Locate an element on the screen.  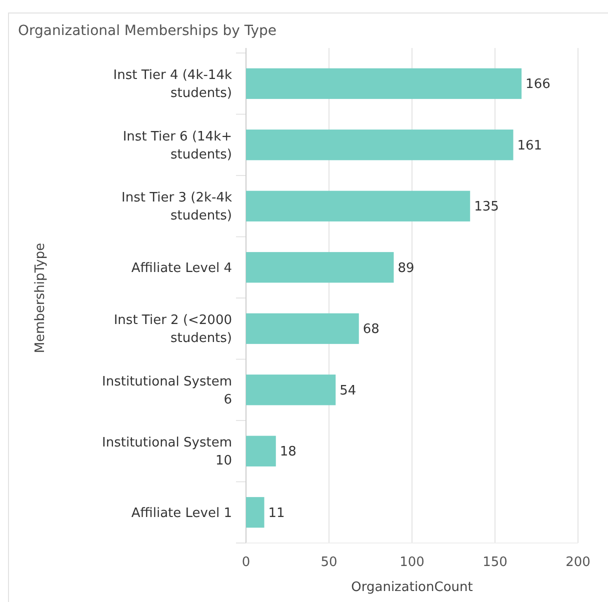
y-axis-title: MembershipType is located at coordinates (40, 298).